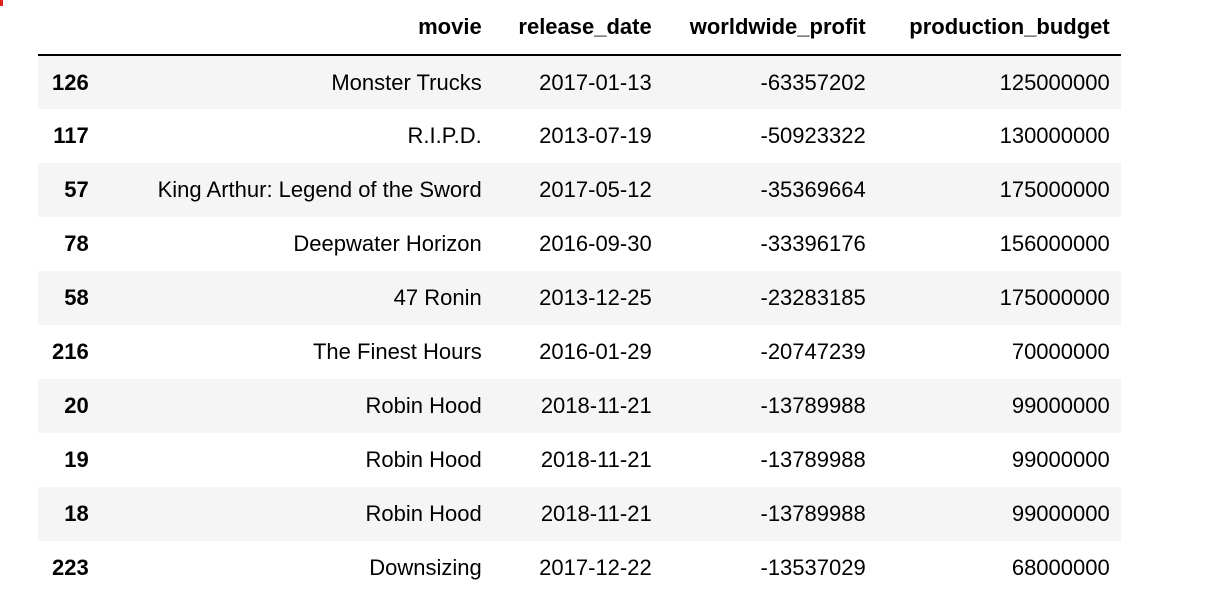 The width and height of the screenshot is (1218, 602). Describe the element at coordinates (319, 189) in the screenshot. I see `cell-movie: King Arthur: Legend of the Sword` at that location.